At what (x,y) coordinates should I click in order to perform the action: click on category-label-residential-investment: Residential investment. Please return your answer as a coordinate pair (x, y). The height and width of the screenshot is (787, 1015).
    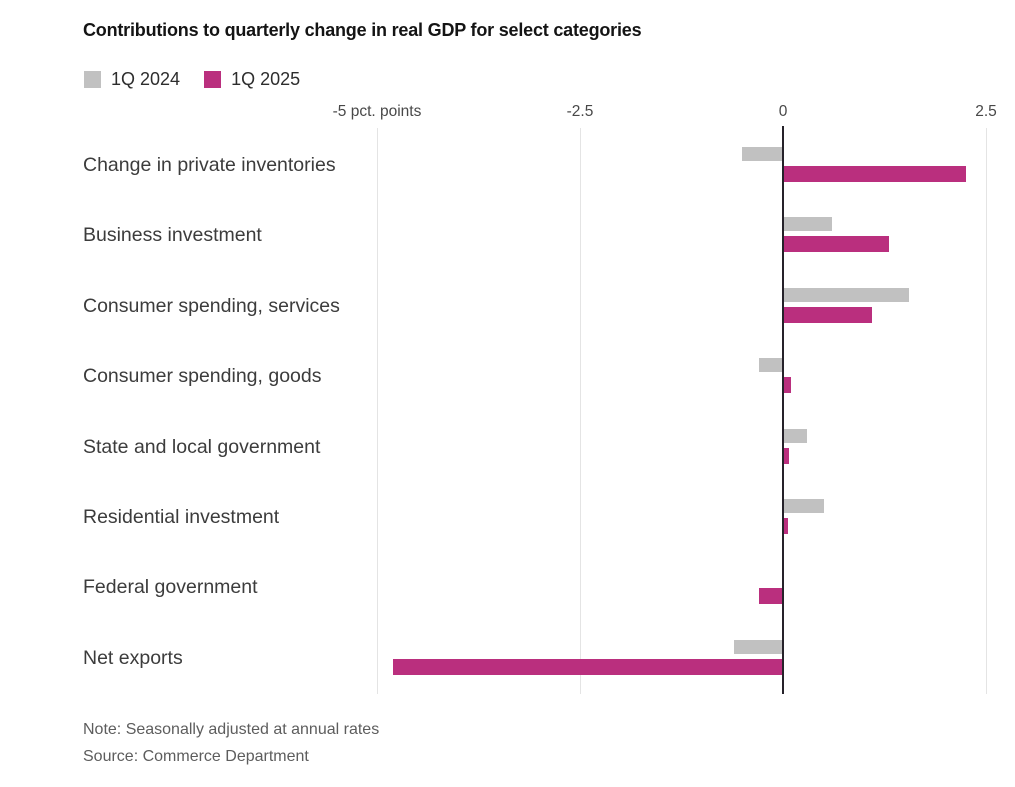
    Looking at the image, I should click on (181, 517).